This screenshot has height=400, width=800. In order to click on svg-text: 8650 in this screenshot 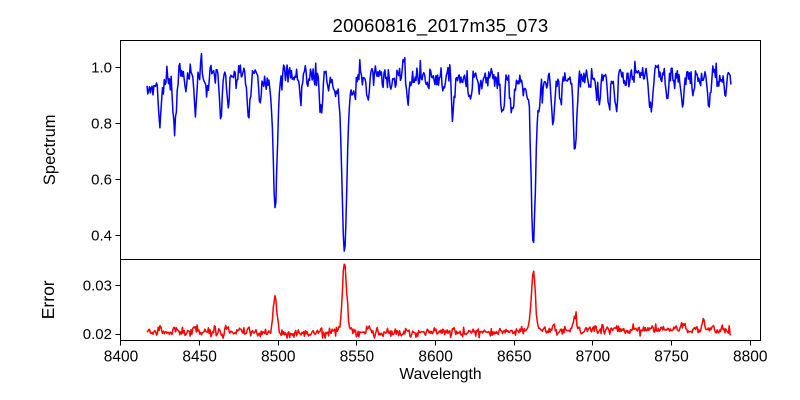, I will do `click(514, 357)`.